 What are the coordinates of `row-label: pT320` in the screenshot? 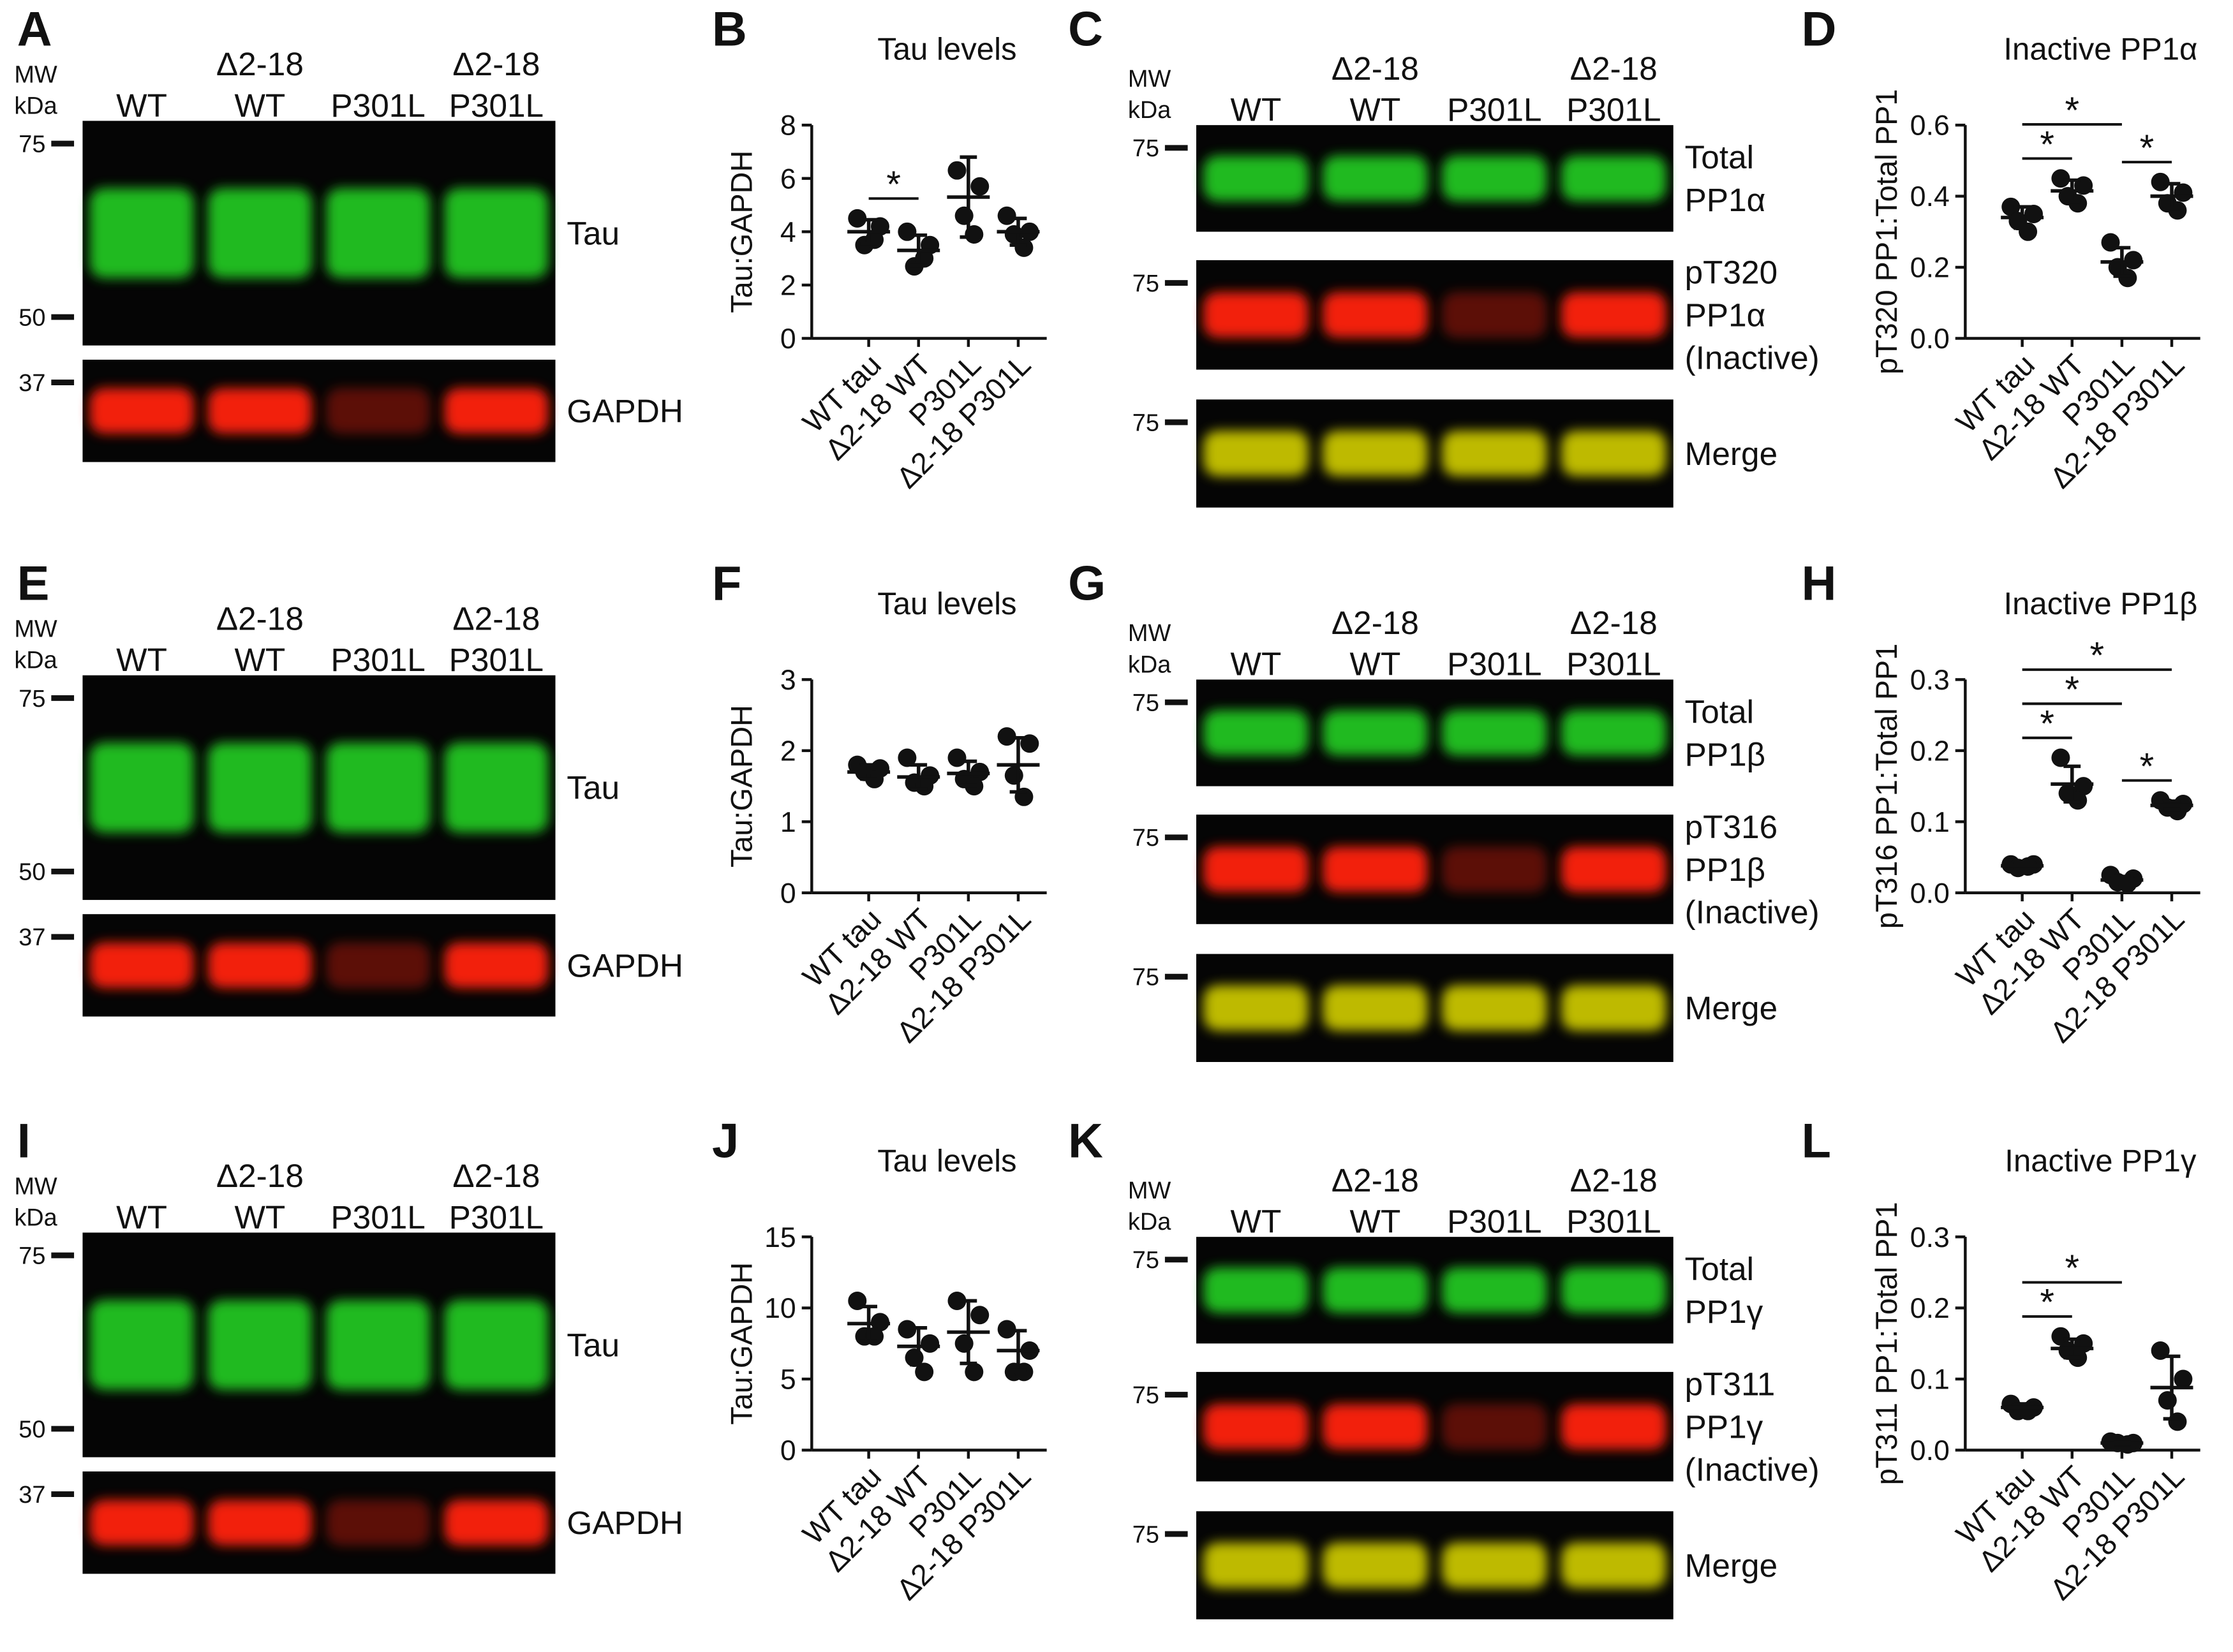 It's located at (1731, 272).